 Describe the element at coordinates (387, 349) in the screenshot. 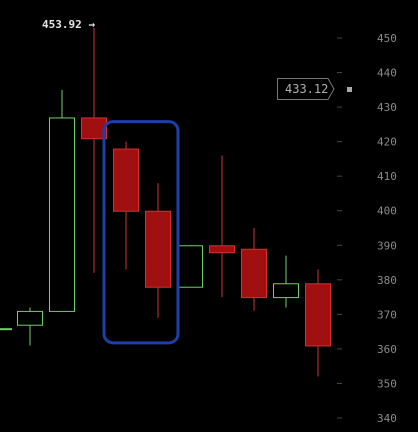

I see `y-tick-label: 360` at that location.